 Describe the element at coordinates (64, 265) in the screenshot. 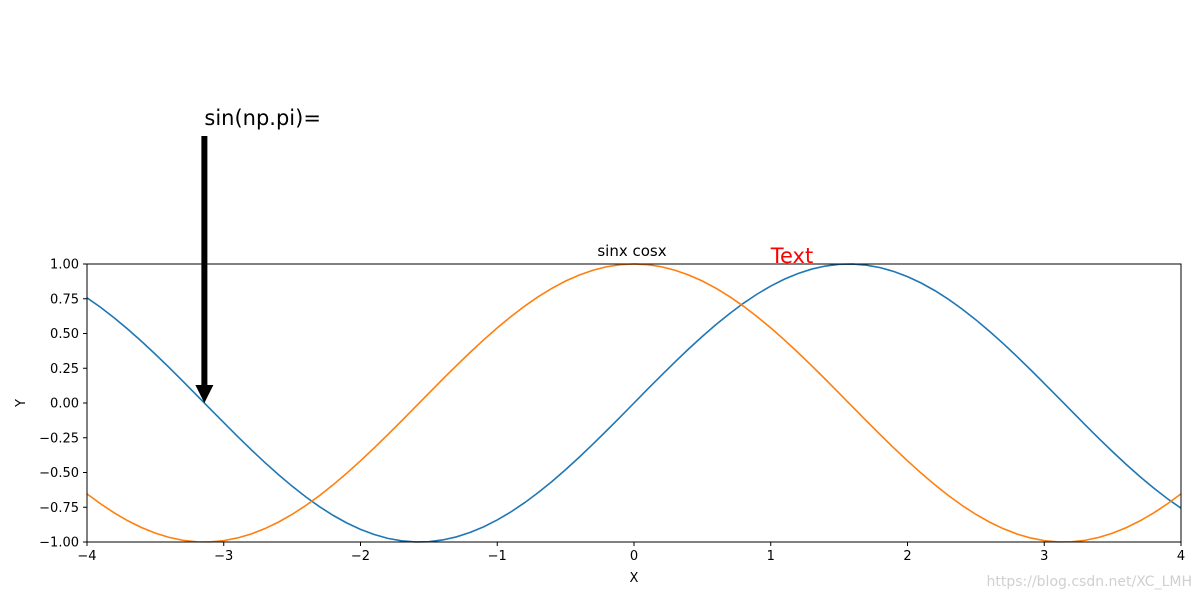

I see `y-tick-label: 1.00` at that location.